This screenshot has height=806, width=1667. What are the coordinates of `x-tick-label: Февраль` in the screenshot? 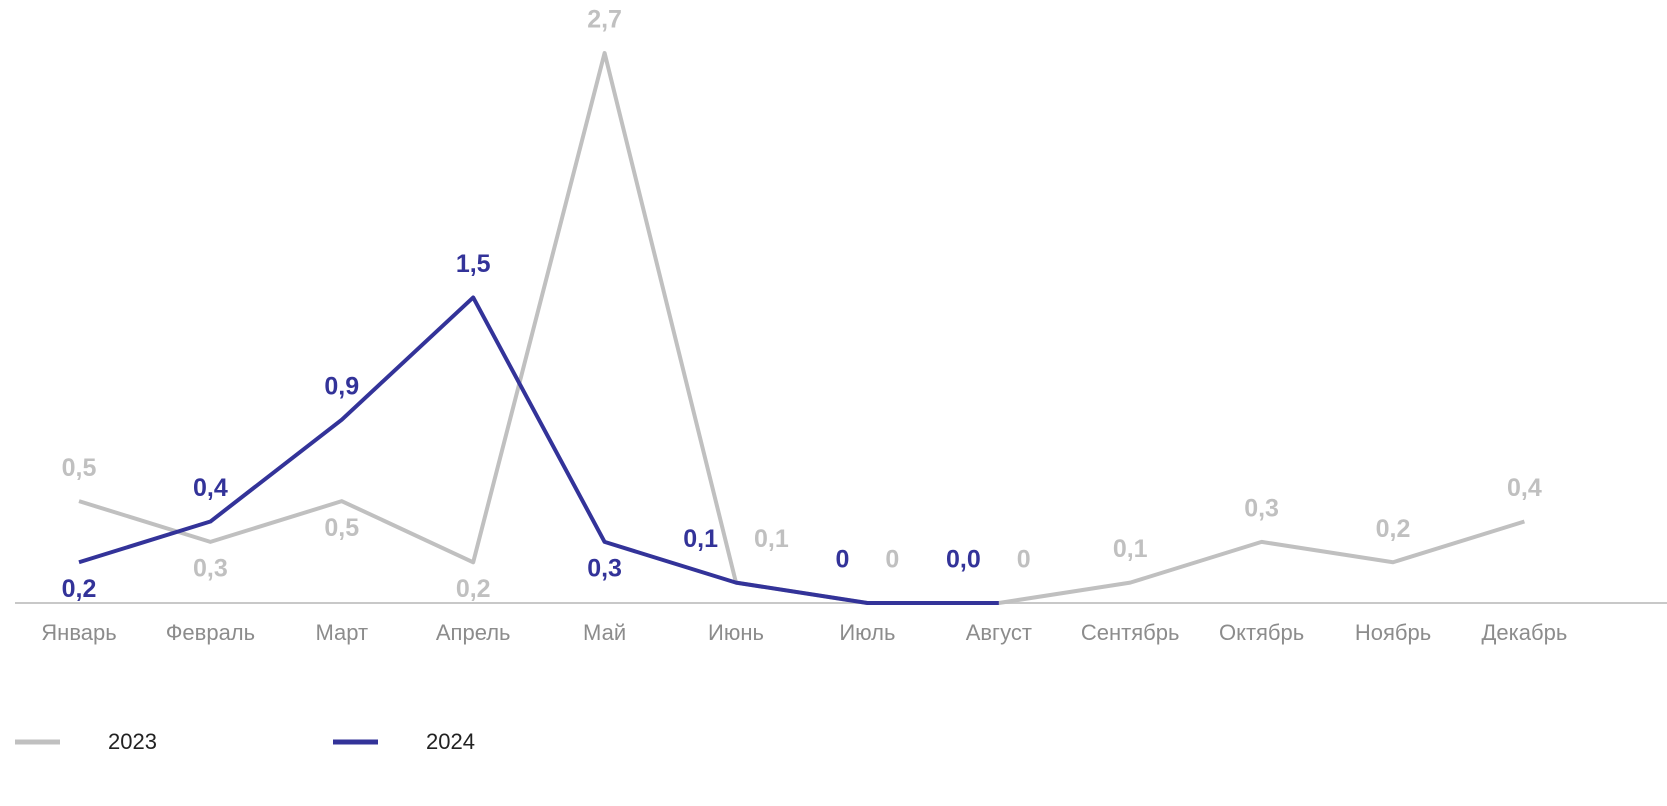 It's located at (210, 632).